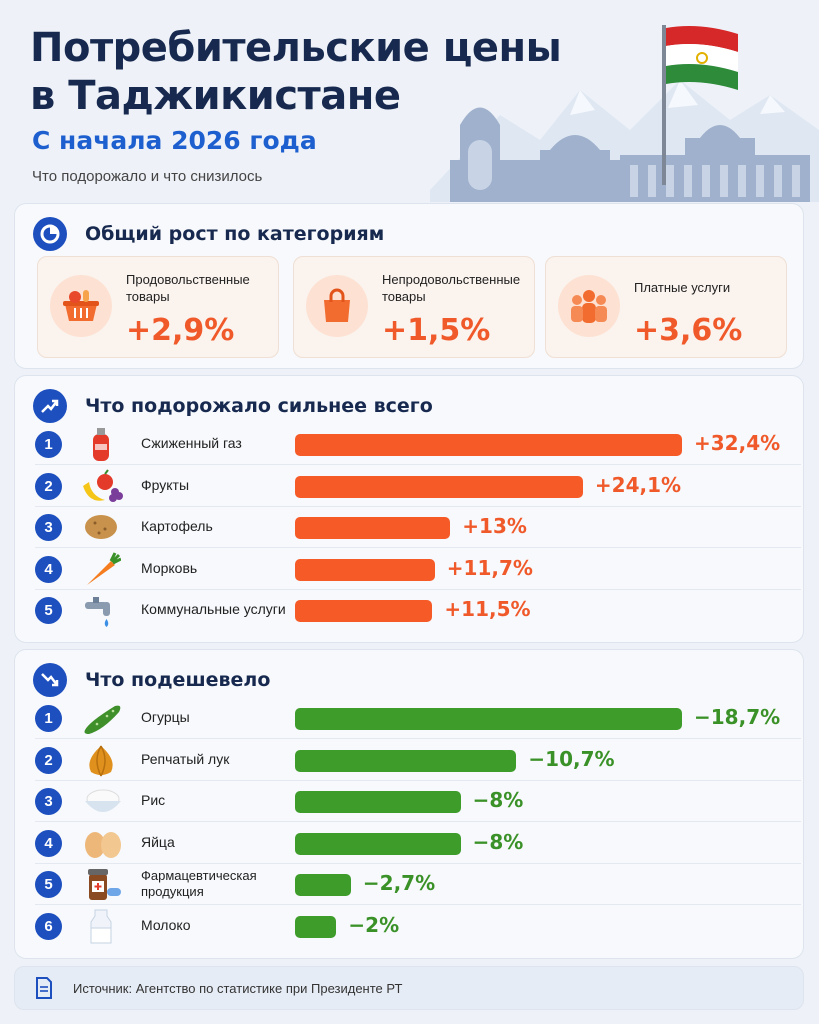 The image size is (819, 1024). Describe the element at coordinates (682, 287) in the screenshot. I see `category-label: Платные услуги` at that location.